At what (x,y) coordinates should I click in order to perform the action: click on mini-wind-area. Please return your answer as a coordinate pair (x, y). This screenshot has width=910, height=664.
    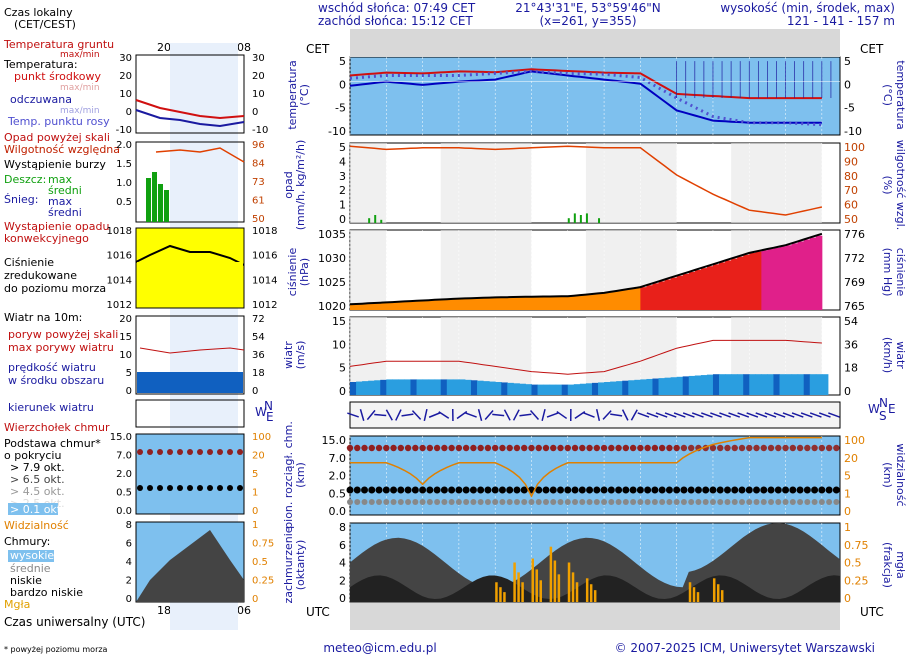
    Looking at the image, I should click on (190, 382).